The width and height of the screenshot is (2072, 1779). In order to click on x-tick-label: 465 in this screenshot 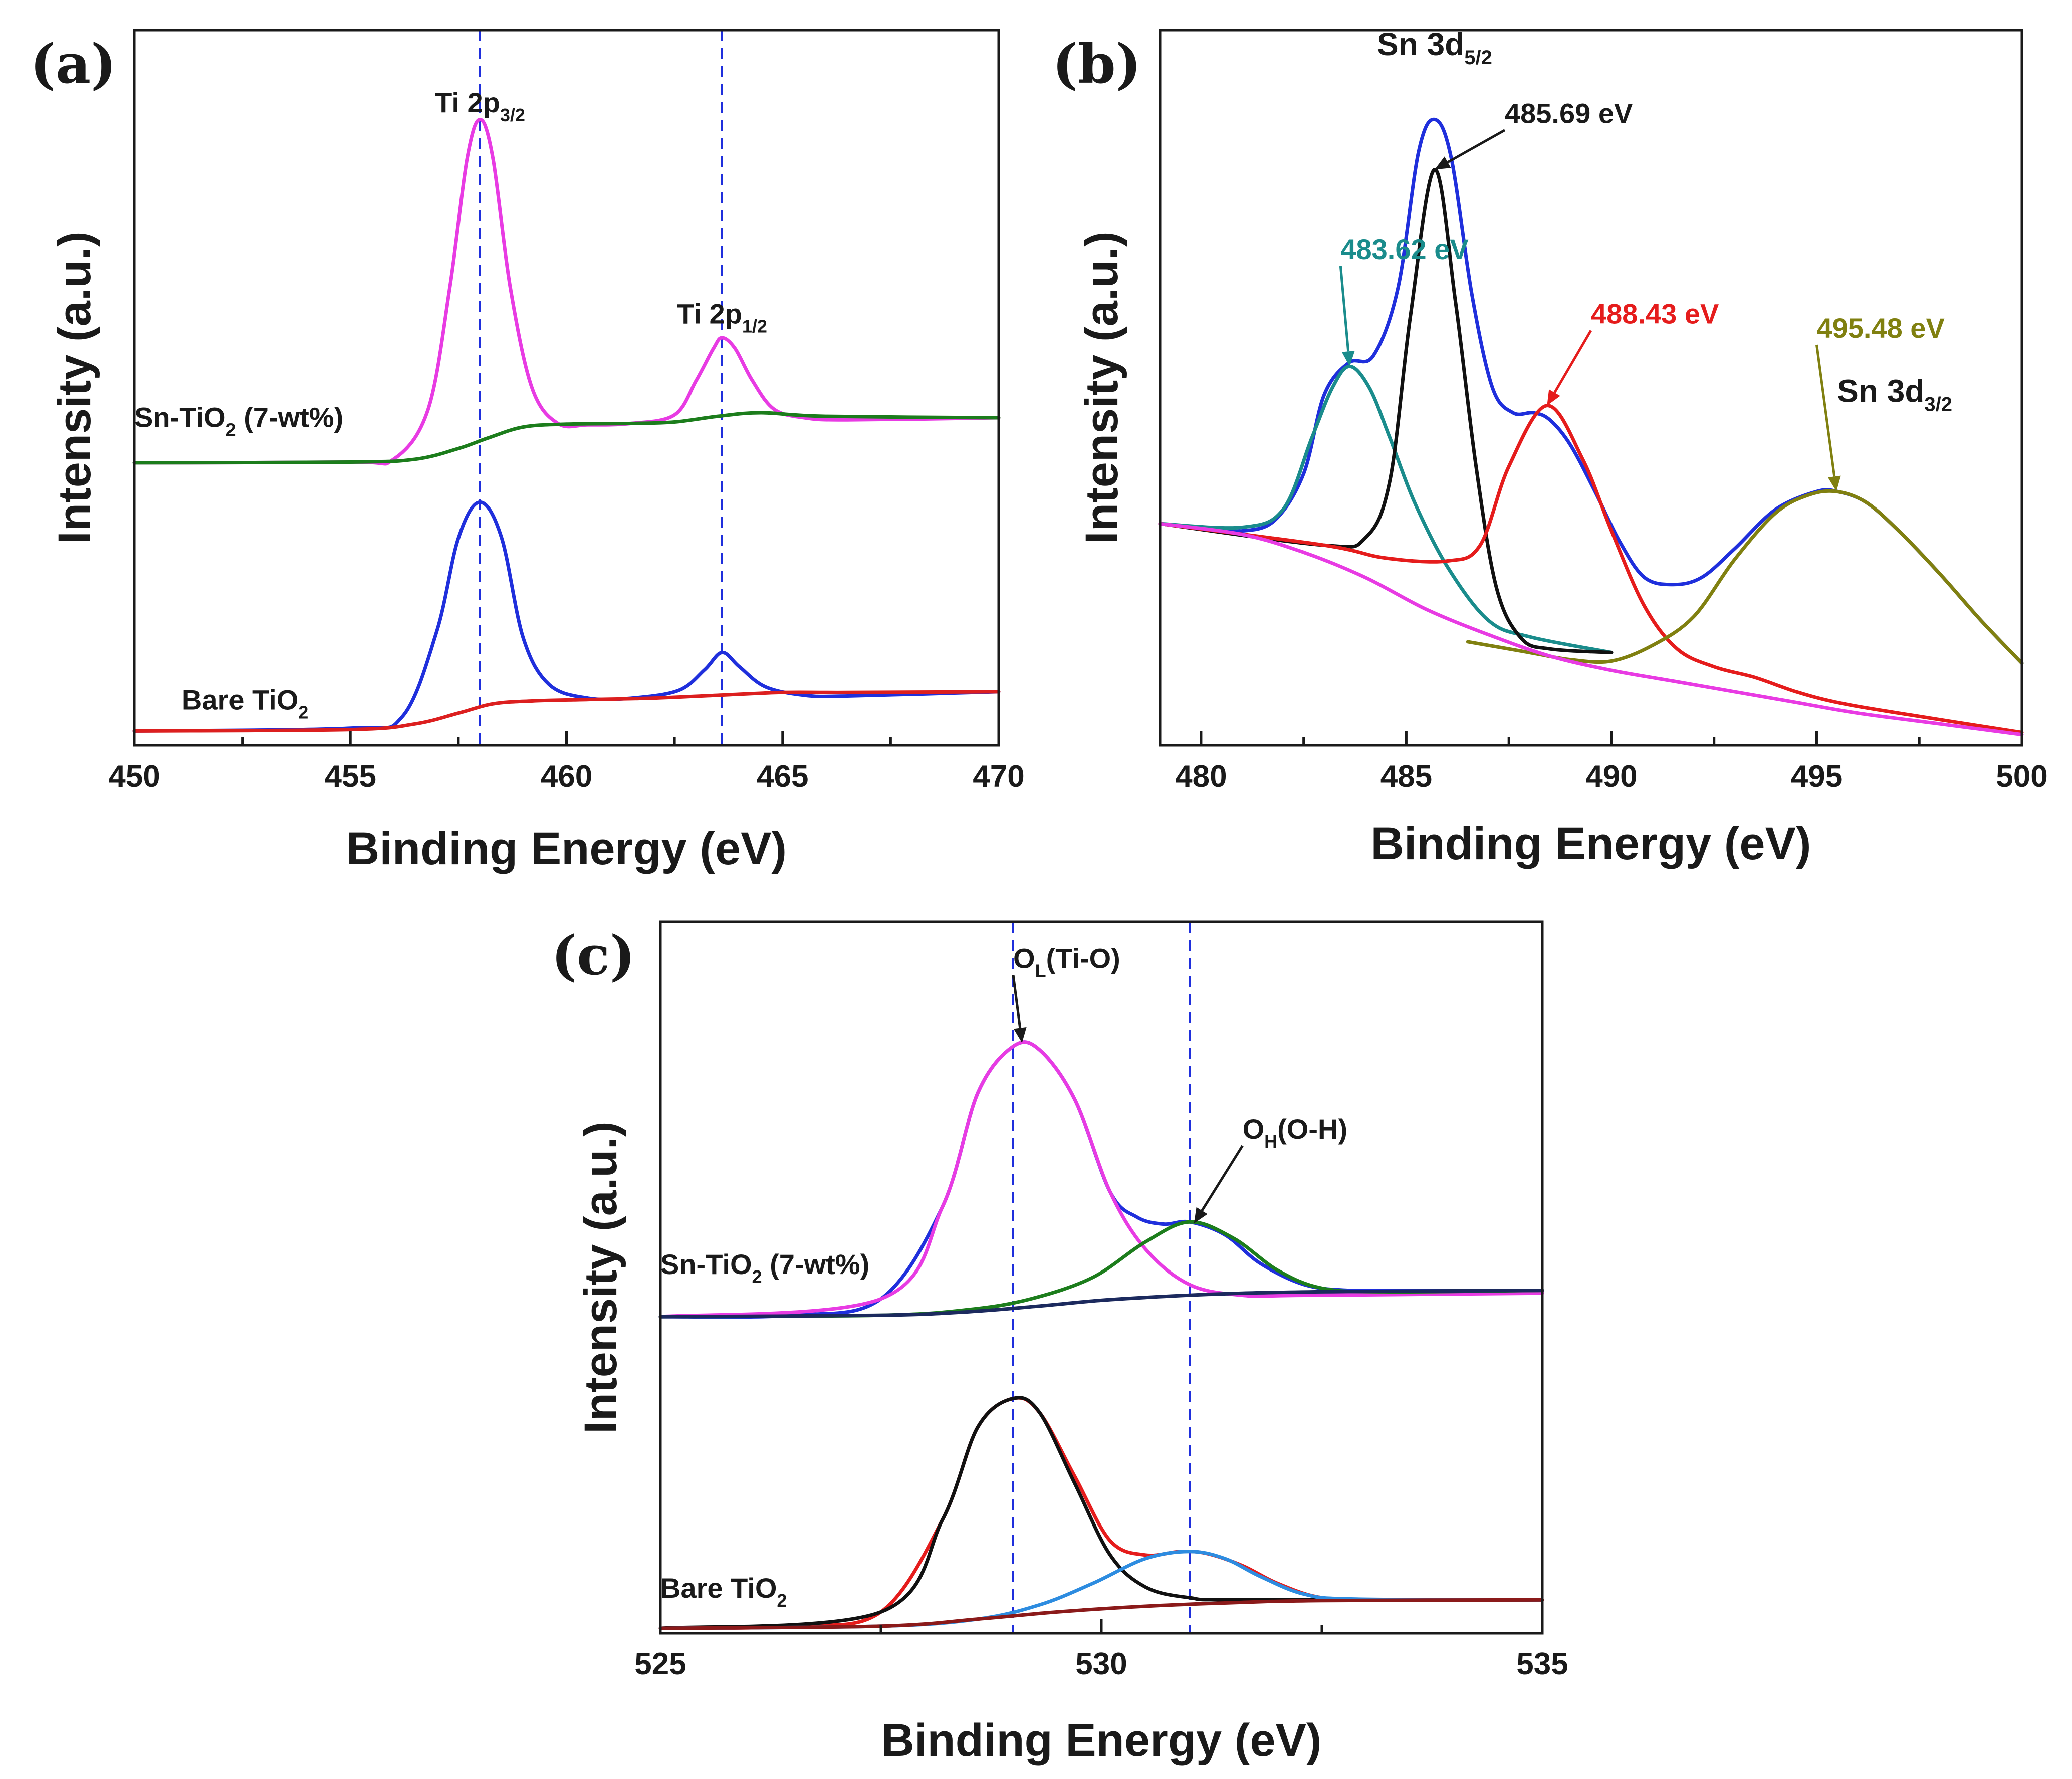, I will do `click(782, 776)`.